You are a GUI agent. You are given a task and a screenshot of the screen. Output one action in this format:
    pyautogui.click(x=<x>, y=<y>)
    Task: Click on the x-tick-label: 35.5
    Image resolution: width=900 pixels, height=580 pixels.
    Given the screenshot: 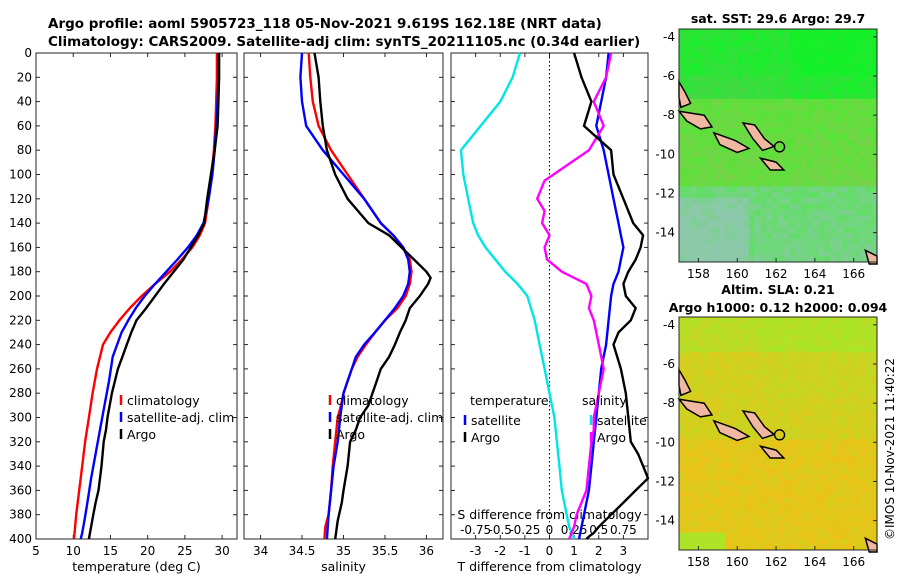 What is the action you would take?
    pyautogui.click(x=385, y=551)
    